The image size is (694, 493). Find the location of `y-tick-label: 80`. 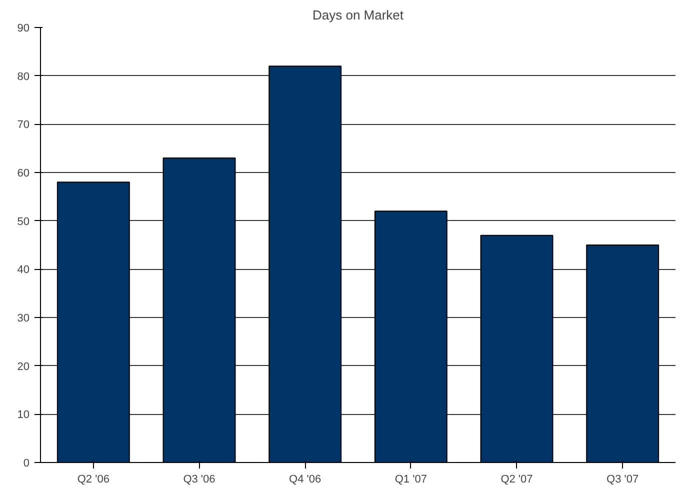

y-tick-label: 80 is located at coordinates (23, 76).